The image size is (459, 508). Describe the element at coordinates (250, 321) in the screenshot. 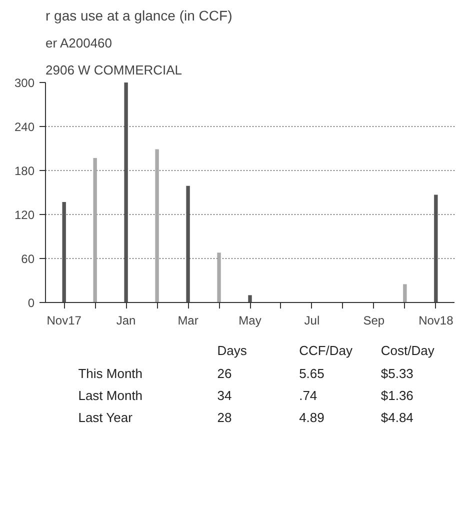

I see `x-tick-label: May` at that location.